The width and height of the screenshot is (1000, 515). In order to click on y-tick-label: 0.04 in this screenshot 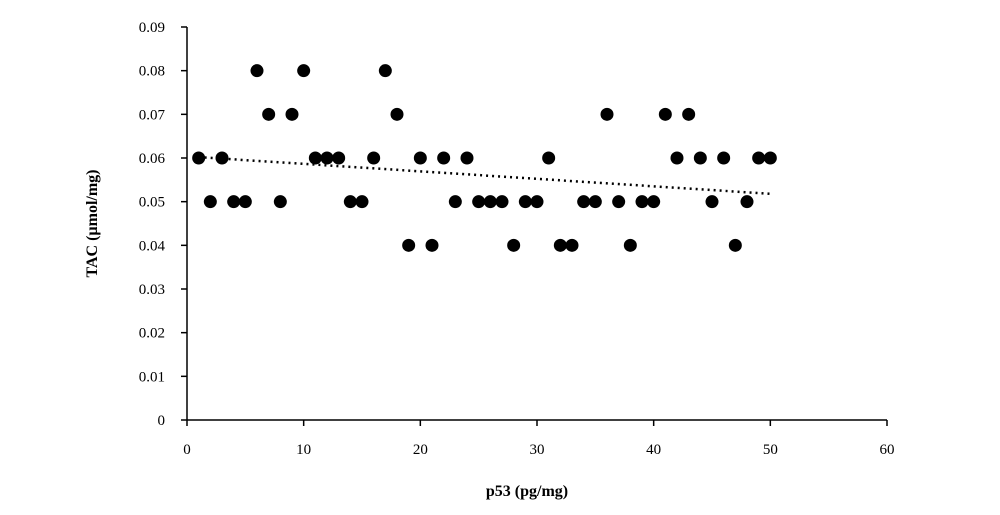, I will do `click(152, 246)`.